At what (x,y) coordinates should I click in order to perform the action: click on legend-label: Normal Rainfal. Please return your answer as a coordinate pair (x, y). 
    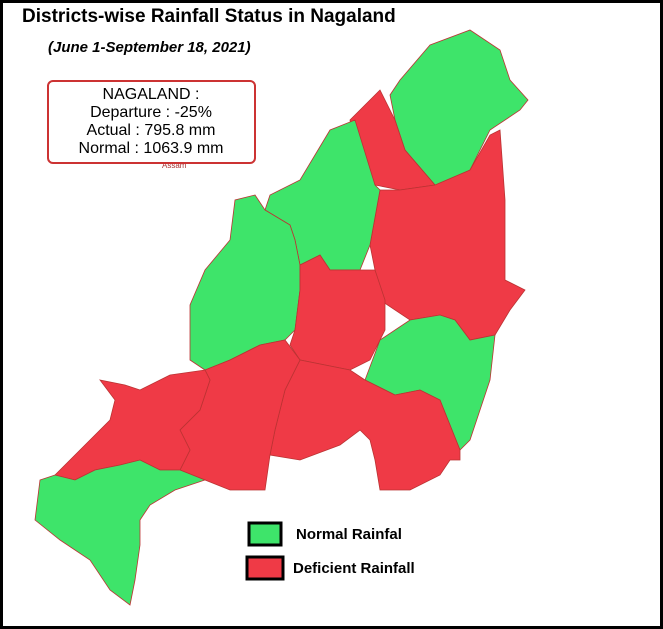
    Looking at the image, I should click on (349, 534).